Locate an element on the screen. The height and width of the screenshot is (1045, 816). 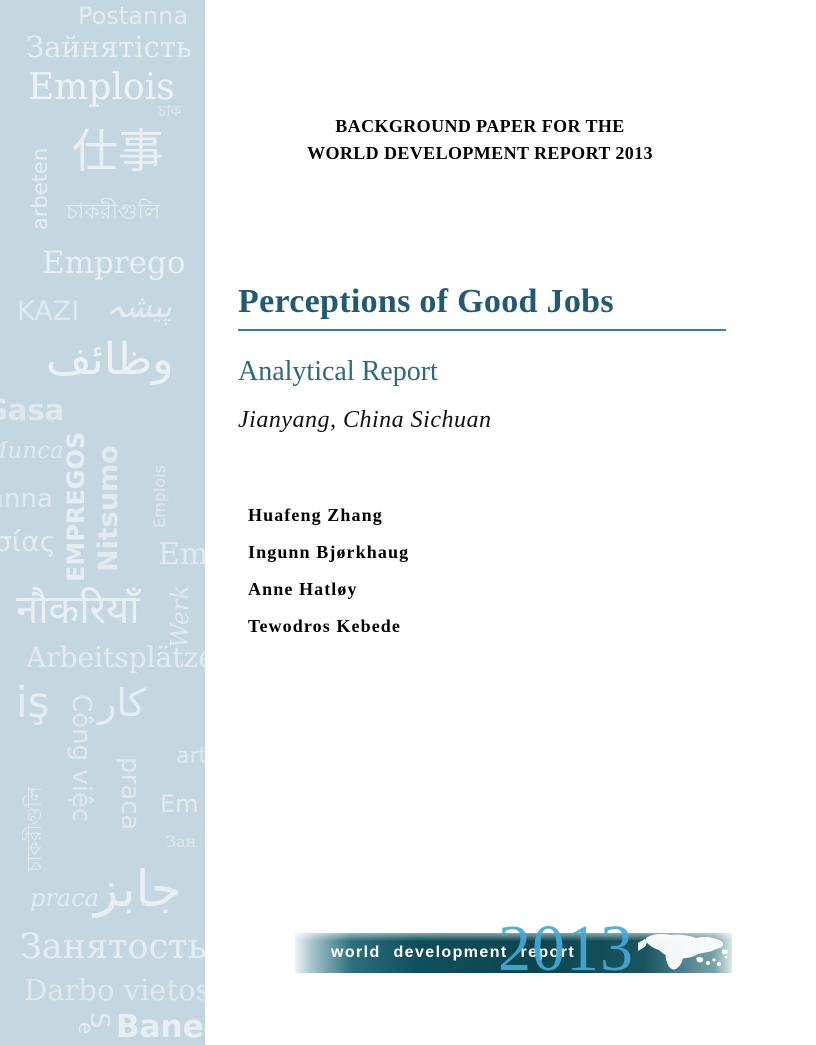
author-name: Anne Hatløy is located at coordinates (303, 589).